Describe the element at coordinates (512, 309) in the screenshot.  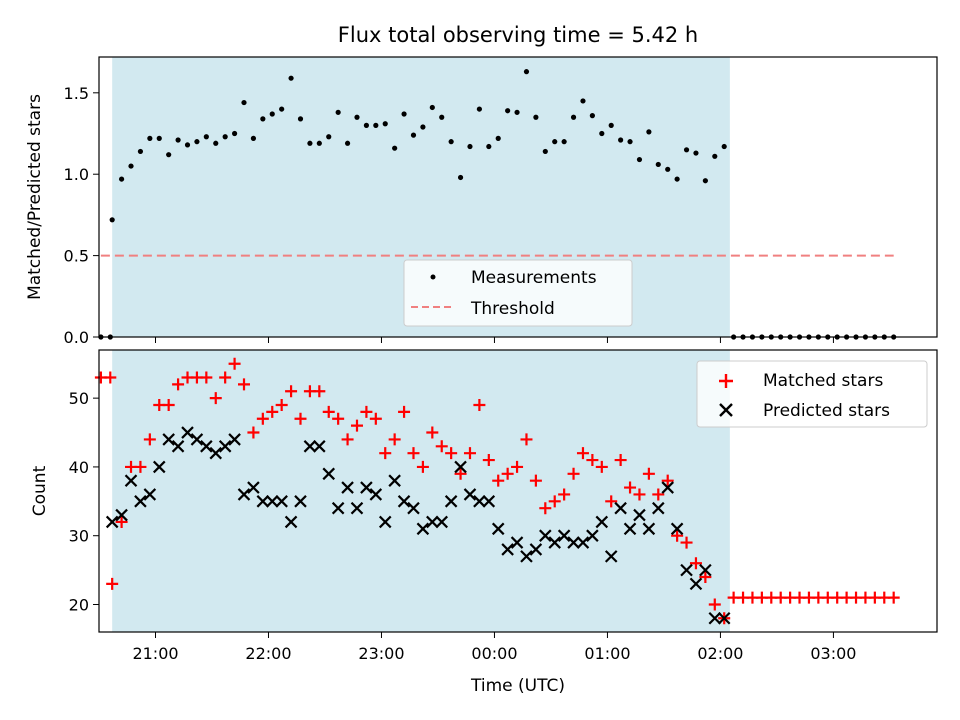
I see `legend-threshold-label: Threshold` at that location.